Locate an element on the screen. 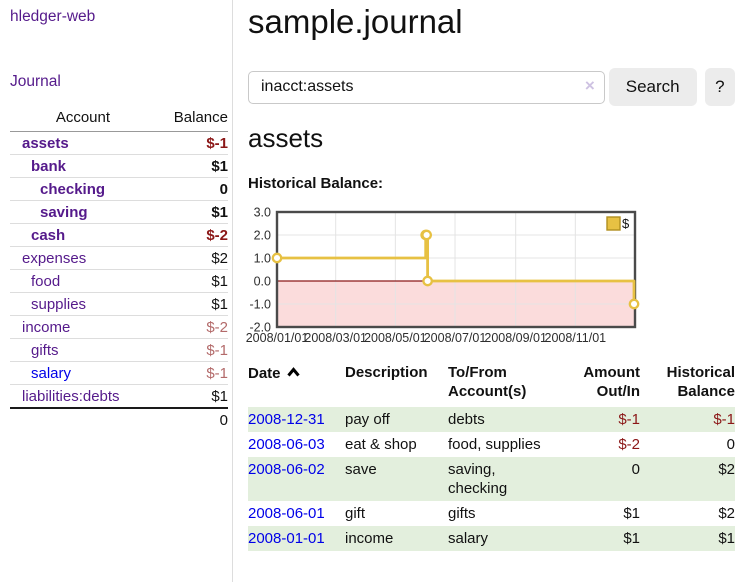  transaction-amount: $-2 is located at coordinates (629, 444).